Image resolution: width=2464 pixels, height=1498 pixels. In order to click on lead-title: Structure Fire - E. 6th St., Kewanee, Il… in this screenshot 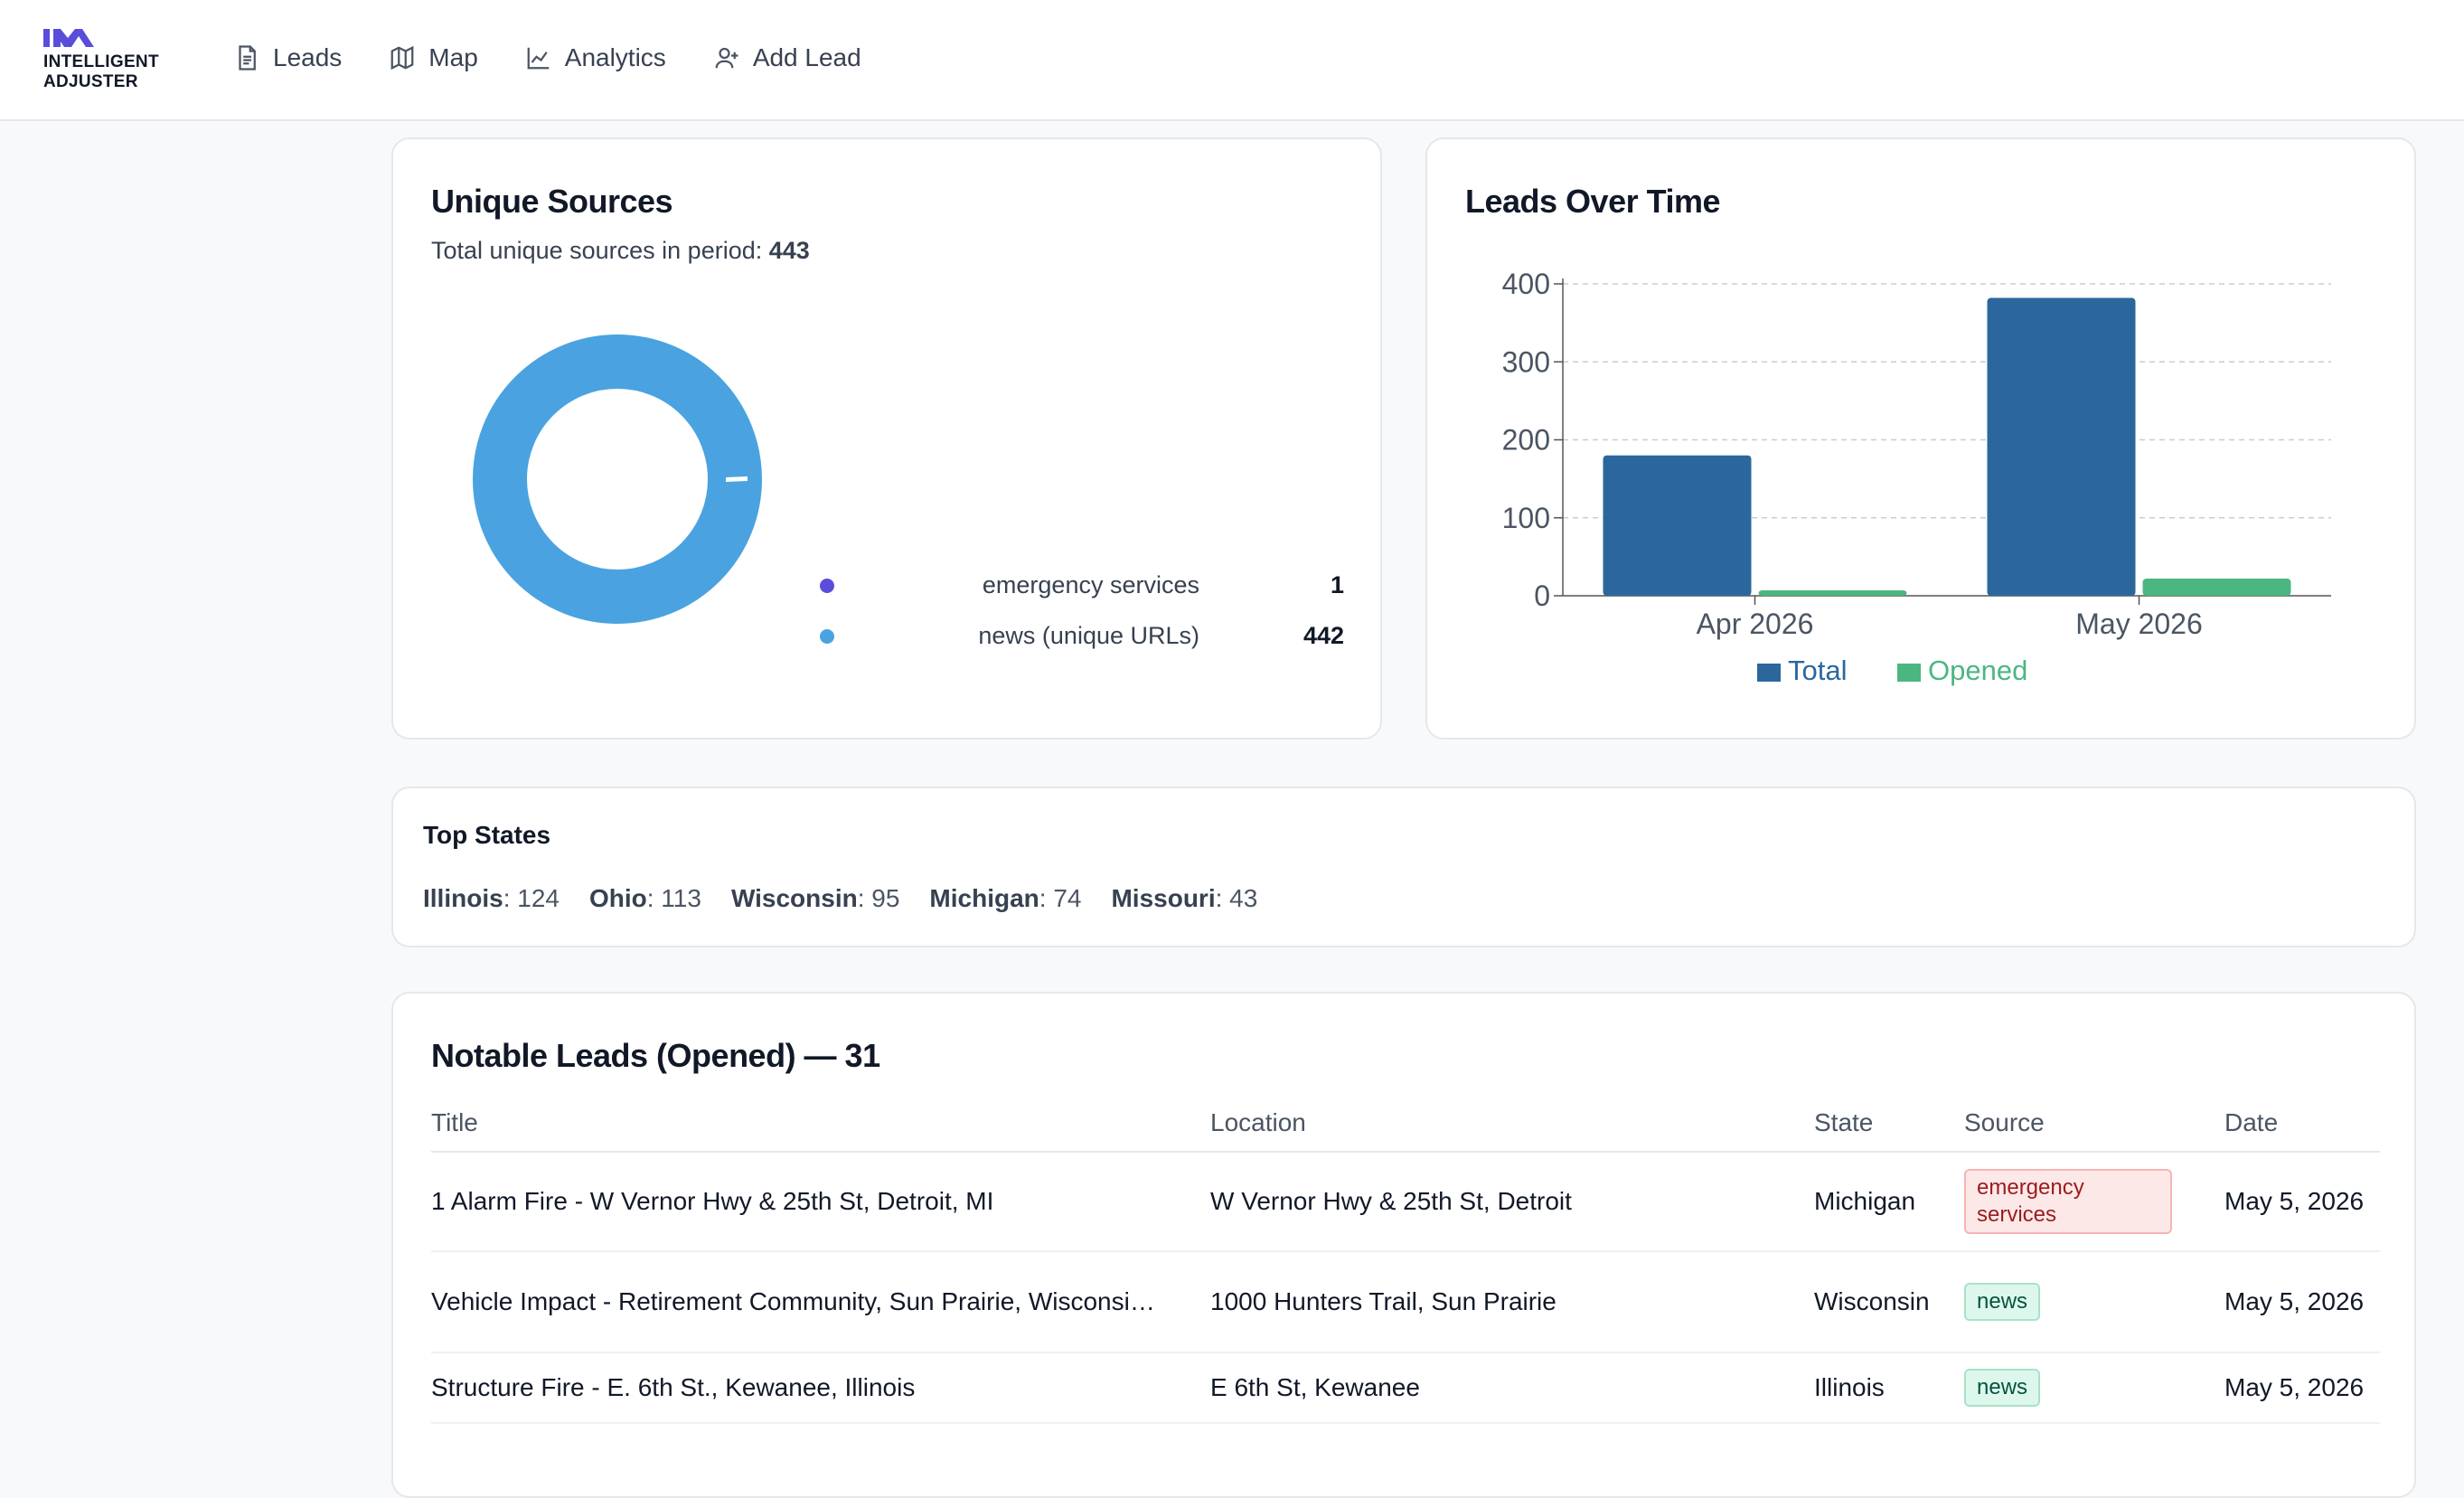, I will do `click(820, 1388)`.